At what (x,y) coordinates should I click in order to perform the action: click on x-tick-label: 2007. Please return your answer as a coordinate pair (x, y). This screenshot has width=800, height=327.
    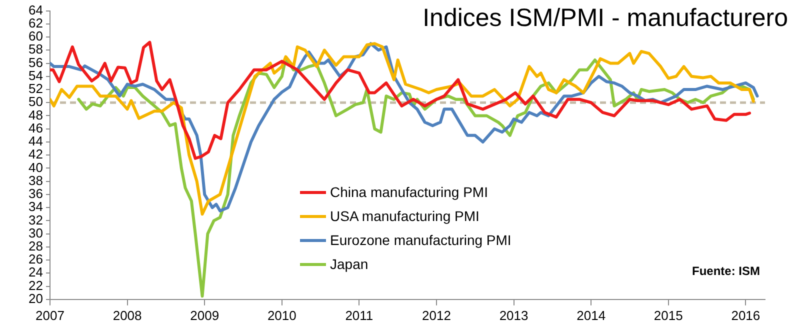
    Looking at the image, I should click on (50, 315).